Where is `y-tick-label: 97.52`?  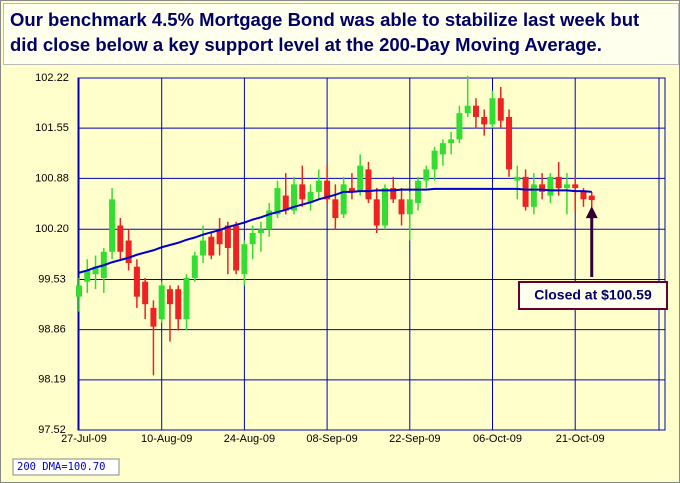
y-tick-label: 97.52 is located at coordinates (52, 430).